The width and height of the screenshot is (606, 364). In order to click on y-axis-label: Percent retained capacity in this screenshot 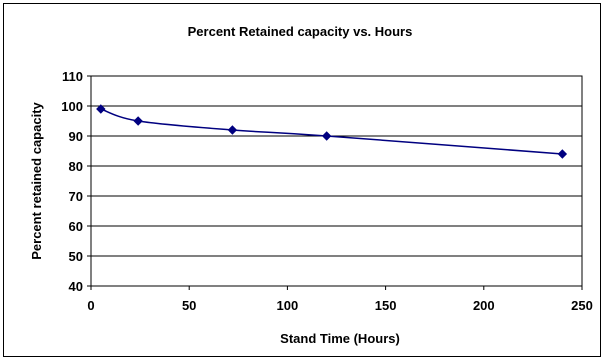, I will do `click(36, 180)`.